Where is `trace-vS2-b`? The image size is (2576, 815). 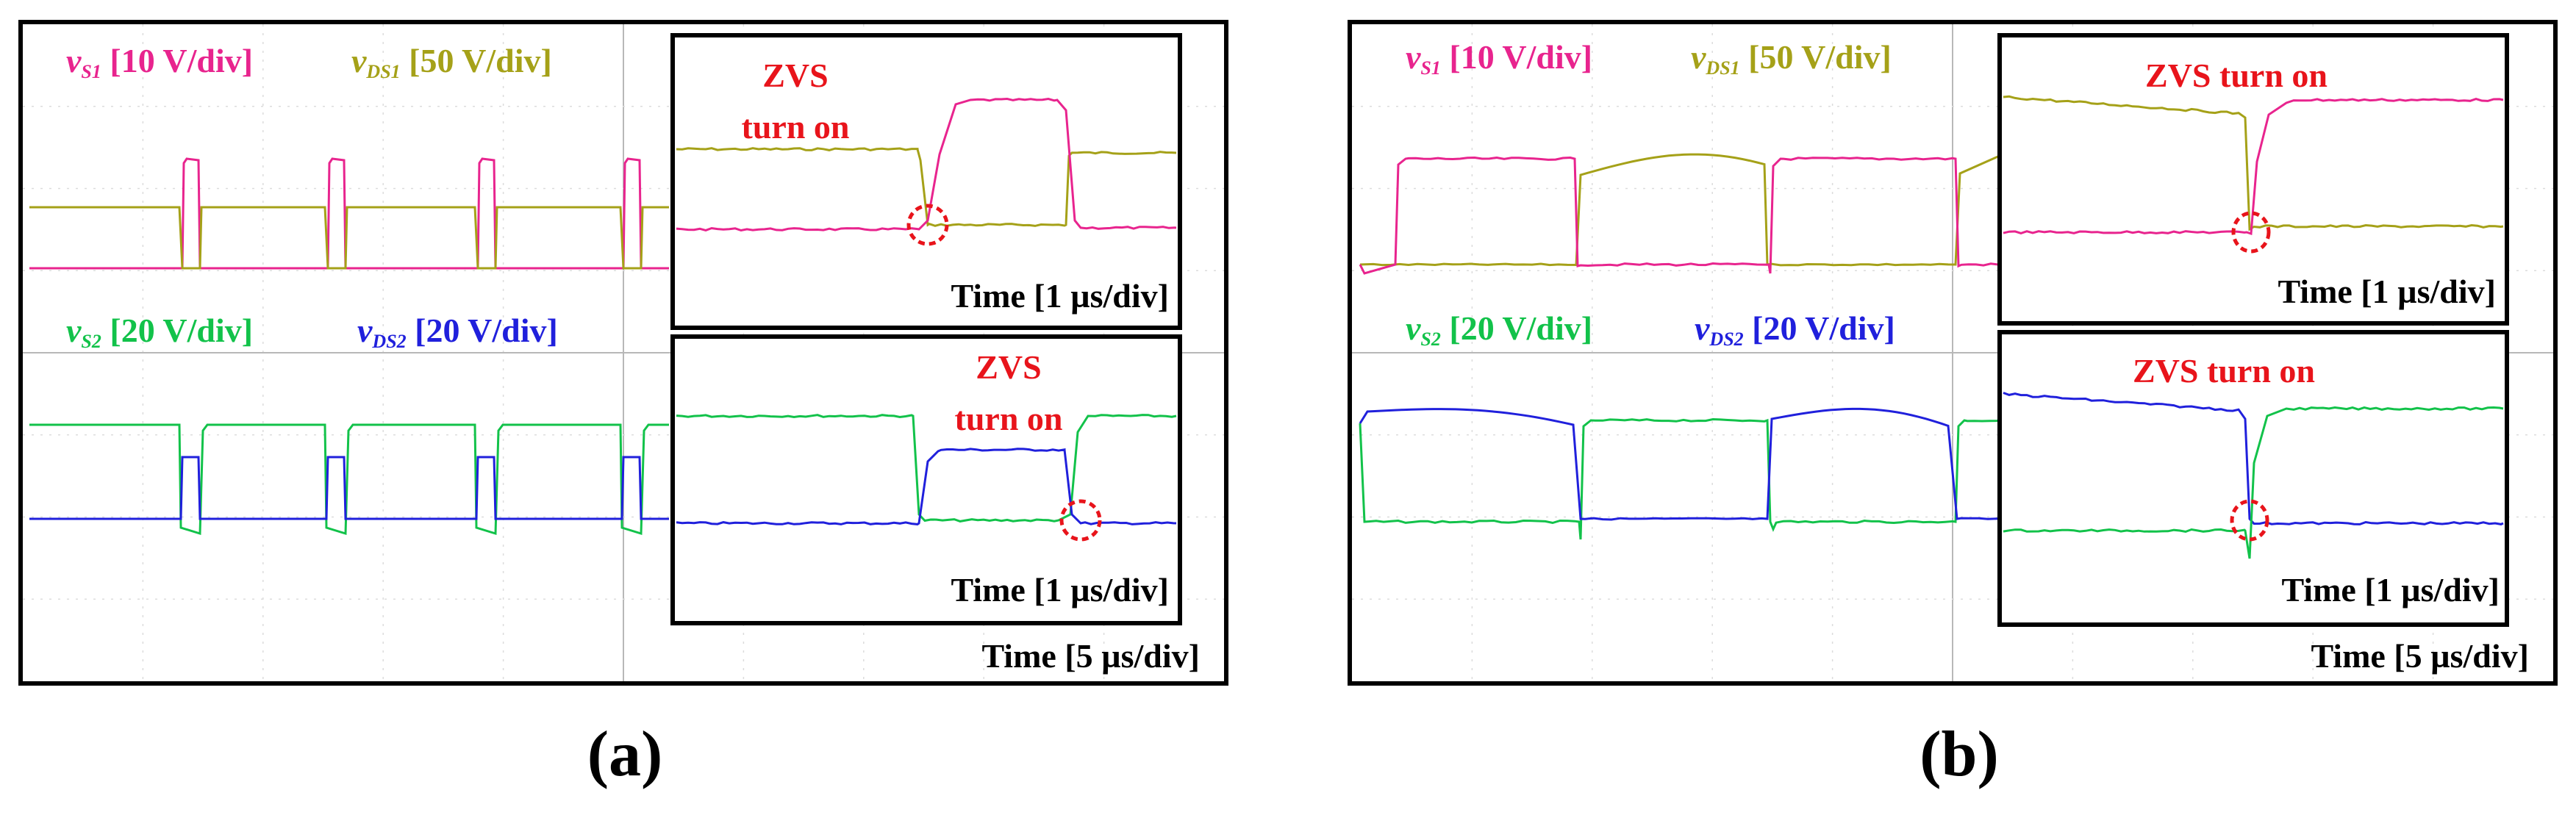 trace-vS2-b is located at coordinates (1680, 478).